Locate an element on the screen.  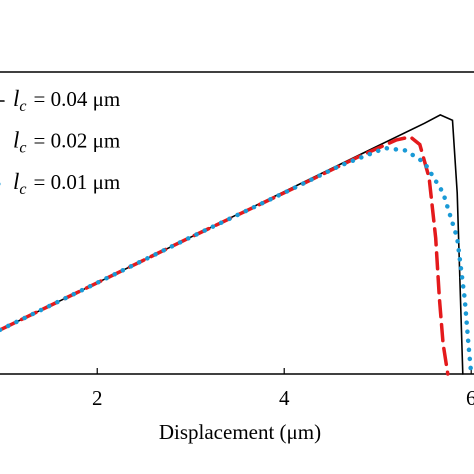
x-axis-label: Displacement (μm) is located at coordinates (240, 432).